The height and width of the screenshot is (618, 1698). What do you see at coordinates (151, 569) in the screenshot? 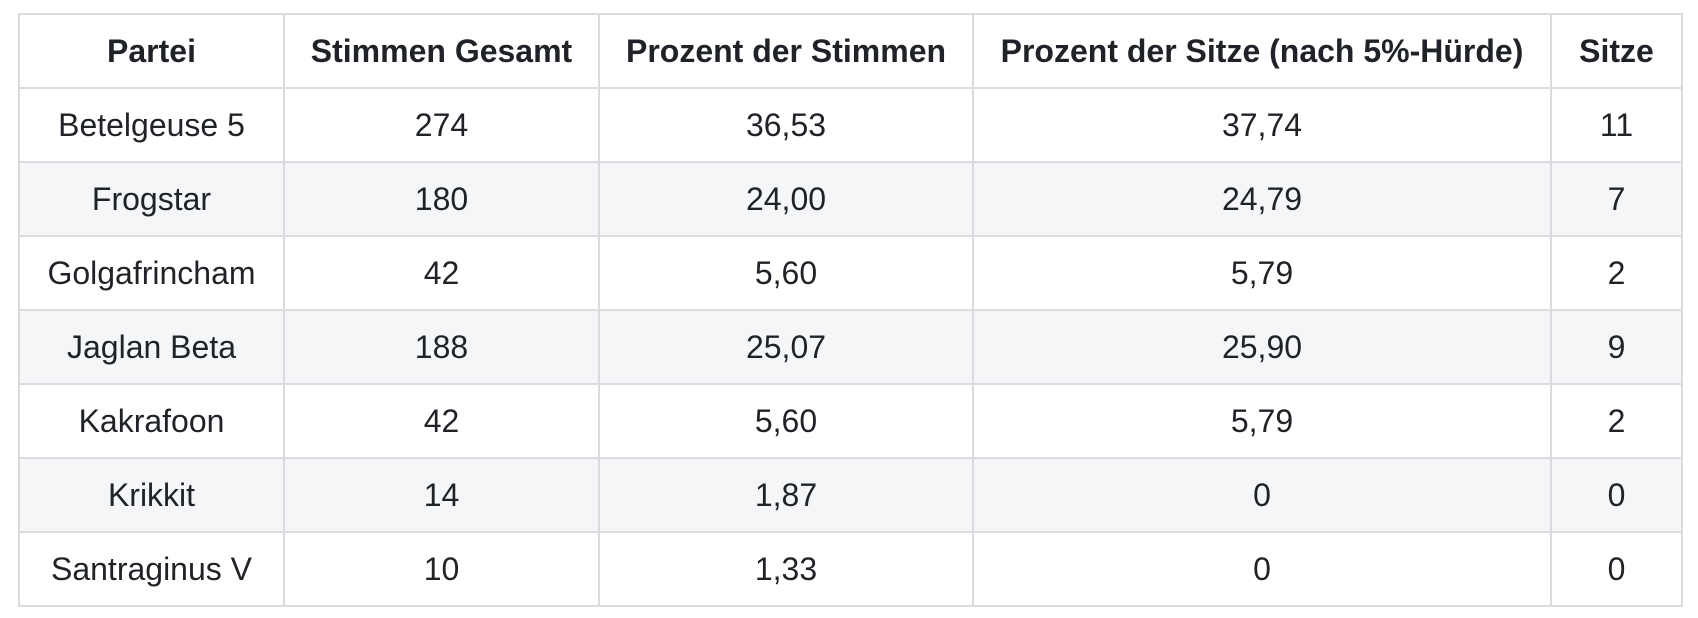
I see `cell-partei: Santraginus V` at bounding box center [151, 569].